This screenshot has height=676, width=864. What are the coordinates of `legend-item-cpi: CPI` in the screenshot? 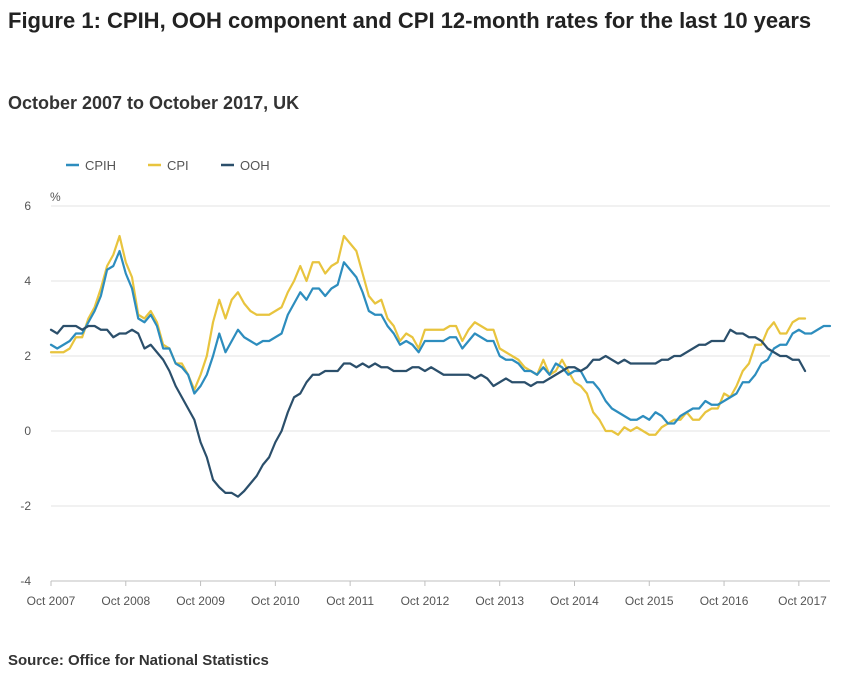 It's located at (168, 165).